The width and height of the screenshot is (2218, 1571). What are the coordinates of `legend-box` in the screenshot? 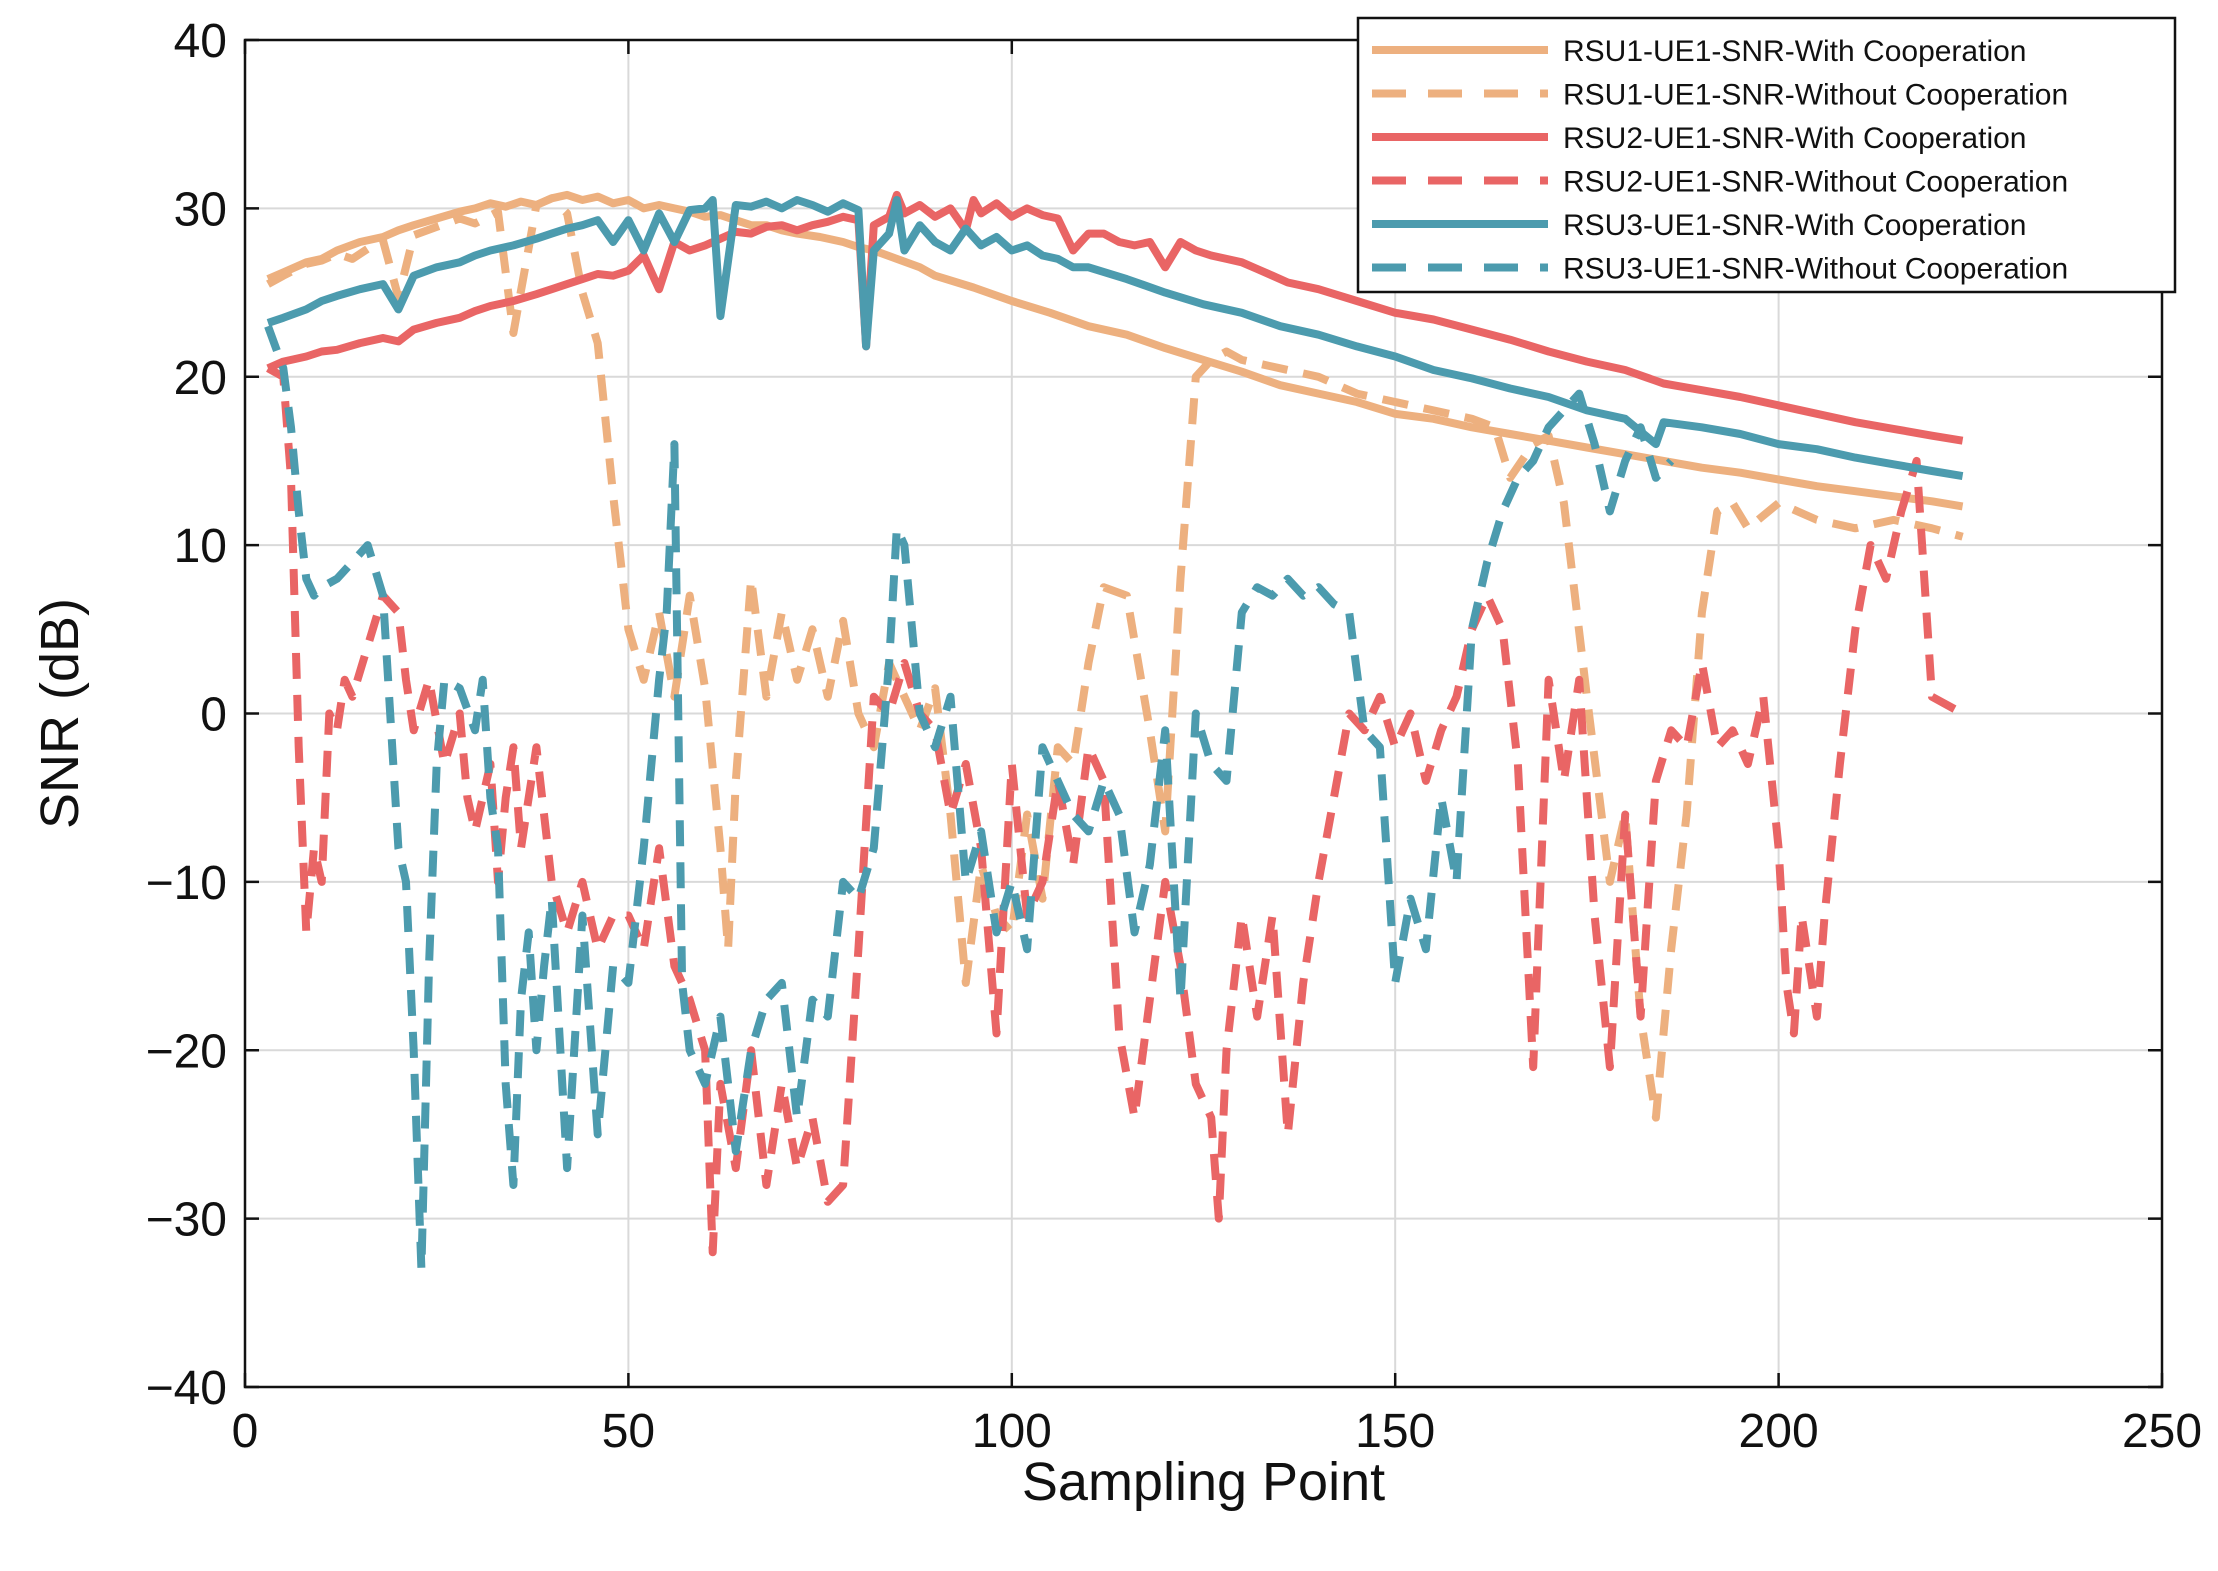 It's located at (1766, 155).